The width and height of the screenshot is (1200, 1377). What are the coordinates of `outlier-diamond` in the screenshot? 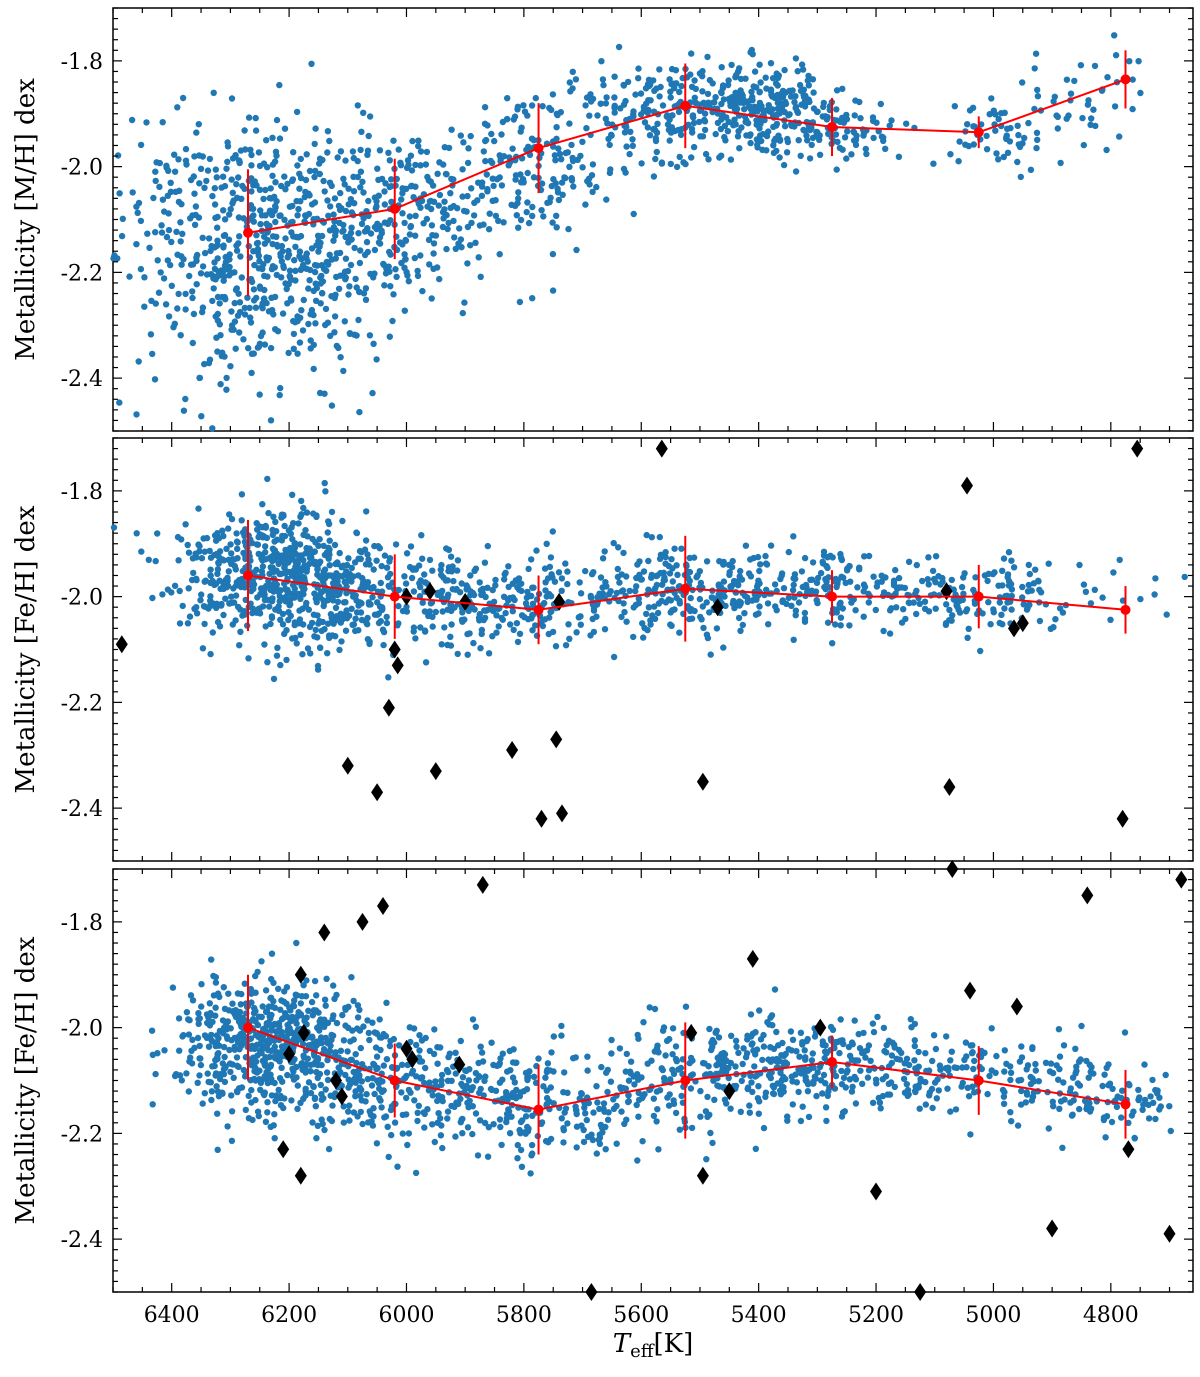 It's located at (394, 649).